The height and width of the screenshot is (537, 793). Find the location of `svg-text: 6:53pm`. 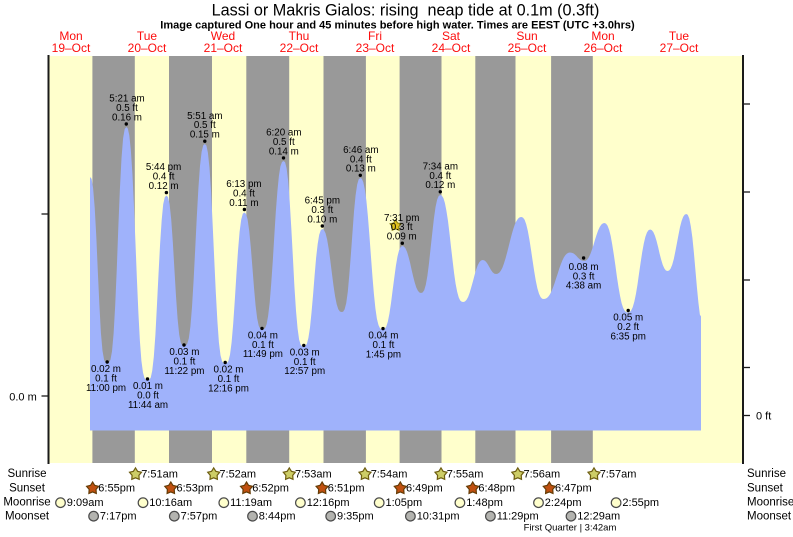

svg-text: 6:53pm is located at coordinates (195, 489).